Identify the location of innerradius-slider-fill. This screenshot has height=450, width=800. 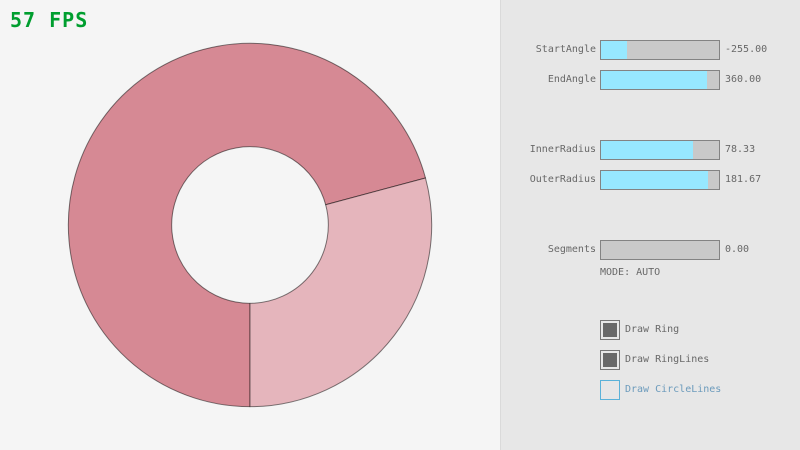
(647, 150).